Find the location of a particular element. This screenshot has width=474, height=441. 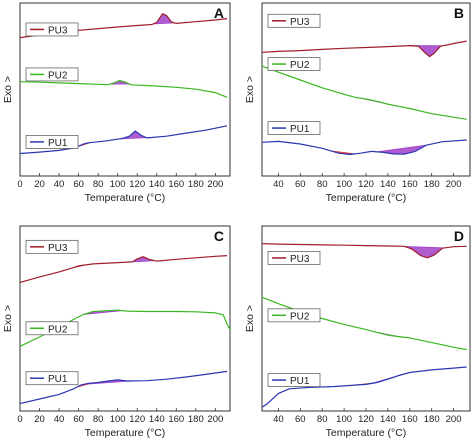

panel-label: C is located at coordinates (219, 236).